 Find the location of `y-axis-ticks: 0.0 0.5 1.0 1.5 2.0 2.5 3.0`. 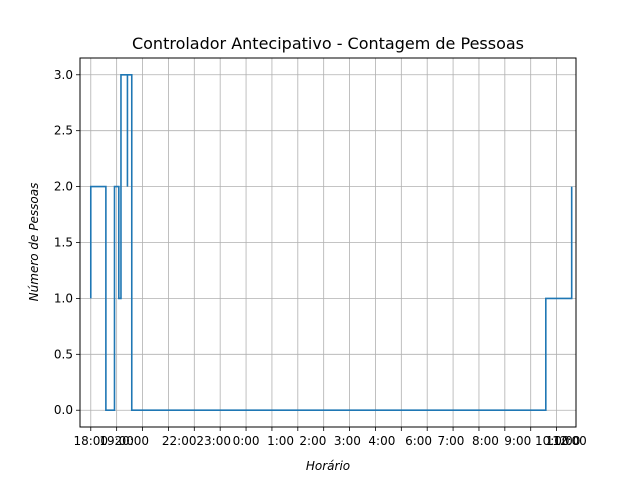

y-axis-ticks: 0.0 0.5 1.0 1.5 2.0 2.5 3.0 is located at coordinates (67, 242).